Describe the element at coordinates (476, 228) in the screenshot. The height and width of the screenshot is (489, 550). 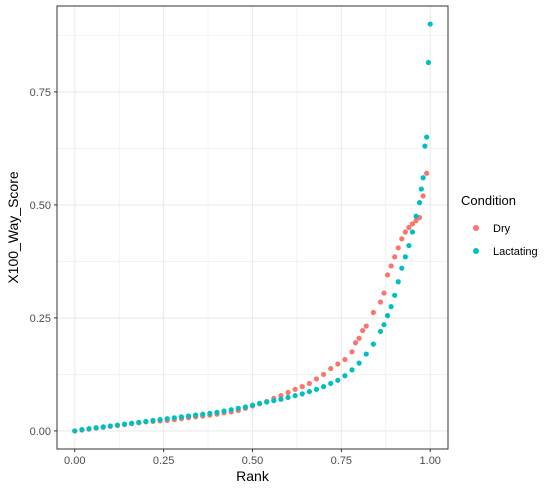
I see `legend-key-dry` at that location.